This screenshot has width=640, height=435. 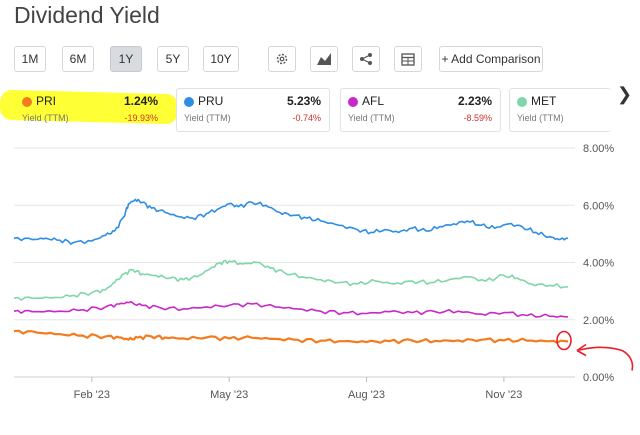 What do you see at coordinates (560, 110) in the screenshot?
I see `ticker-card-met: MET Yield (TTM)` at bounding box center [560, 110].